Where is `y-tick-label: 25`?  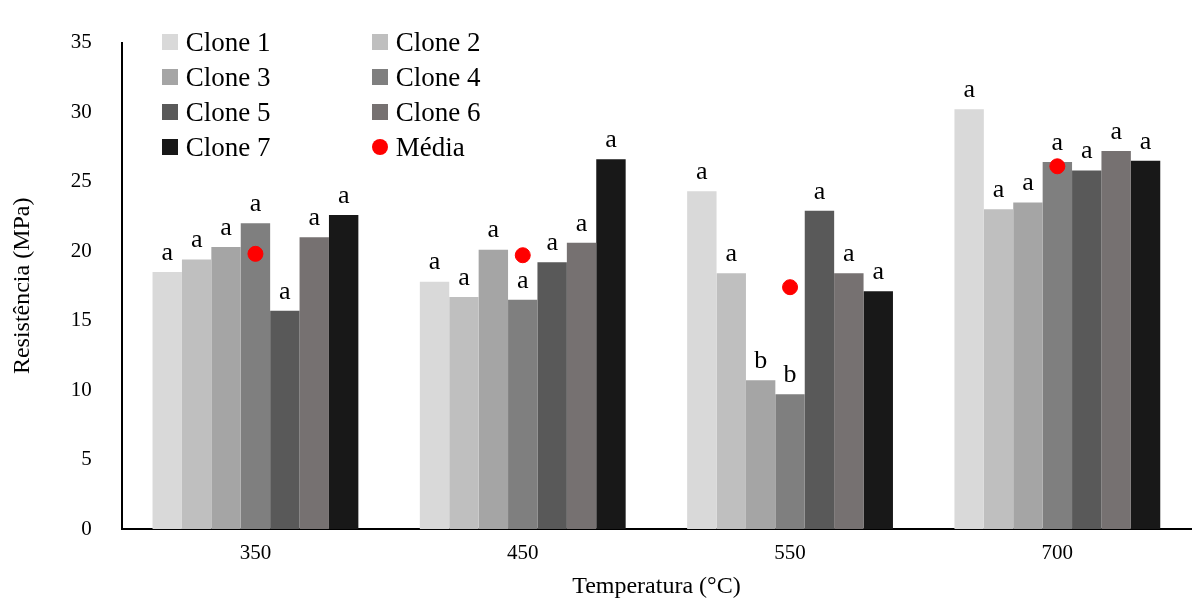 y-tick-label: 25 is located at coordinates (81, 180).